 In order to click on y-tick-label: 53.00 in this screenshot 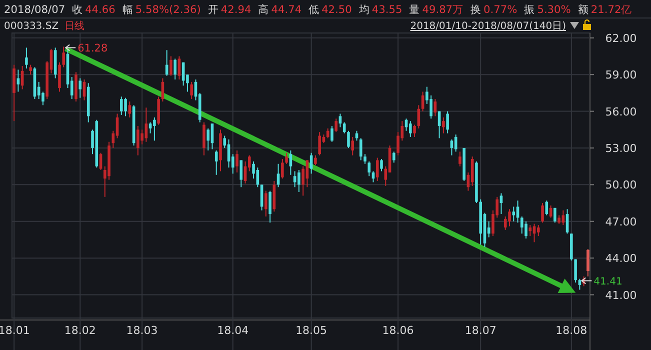, I will do `click(621, 148)`.